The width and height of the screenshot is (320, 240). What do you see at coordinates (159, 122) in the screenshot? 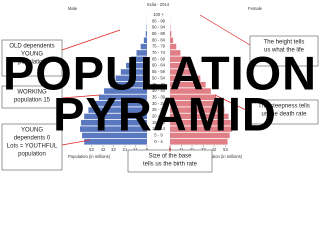
I see `age-label: 15 - 19` at bounding box center [159, 122].